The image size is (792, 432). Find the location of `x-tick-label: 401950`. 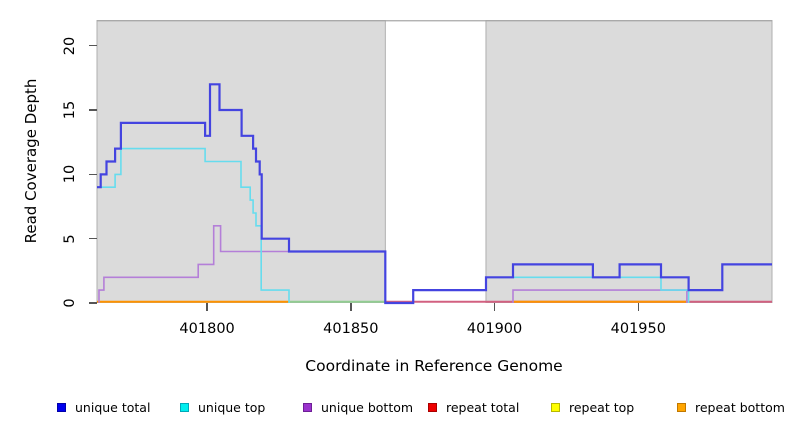

x-tick-label: 401950 is located at coordinates (638, 329).